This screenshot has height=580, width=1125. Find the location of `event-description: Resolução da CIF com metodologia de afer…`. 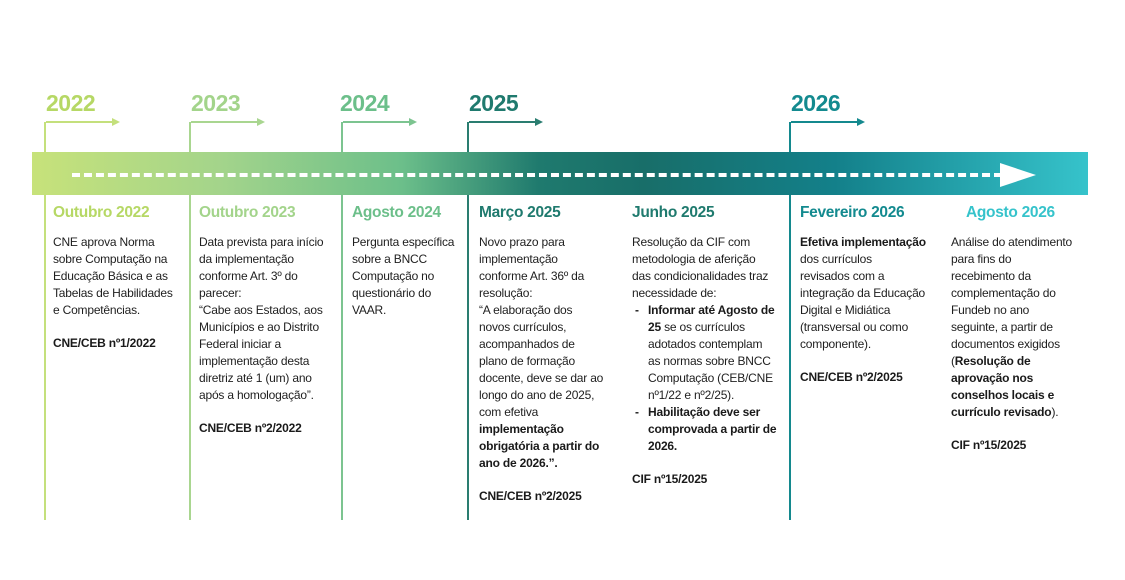

event-description: Resolução da CIF com metodologia de afer… is located at coordinates (707, 344).